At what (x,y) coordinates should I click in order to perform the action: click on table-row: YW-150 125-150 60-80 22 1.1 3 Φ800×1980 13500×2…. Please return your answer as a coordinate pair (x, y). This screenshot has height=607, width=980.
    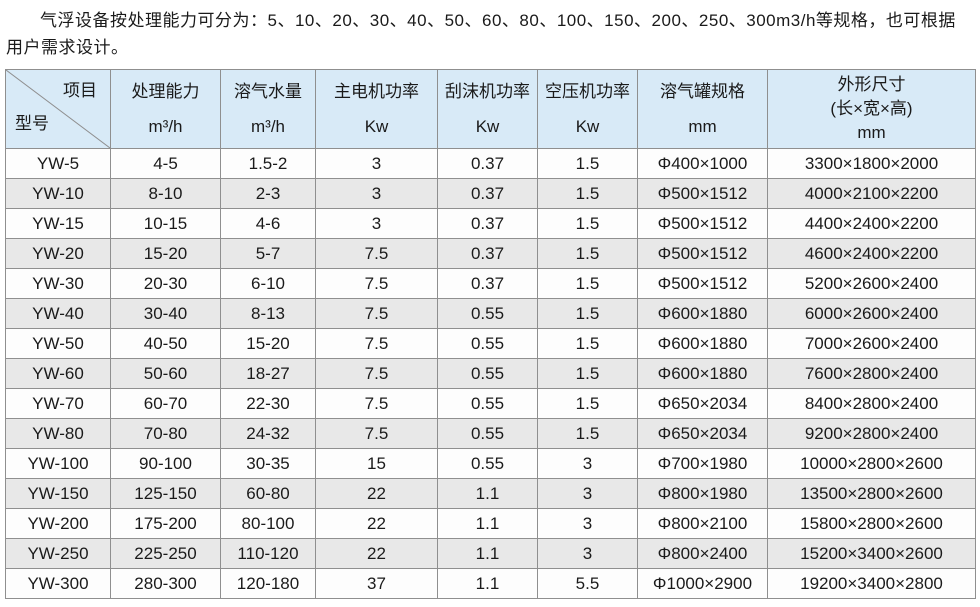
    Looking at the image, I should click on (490, 493).